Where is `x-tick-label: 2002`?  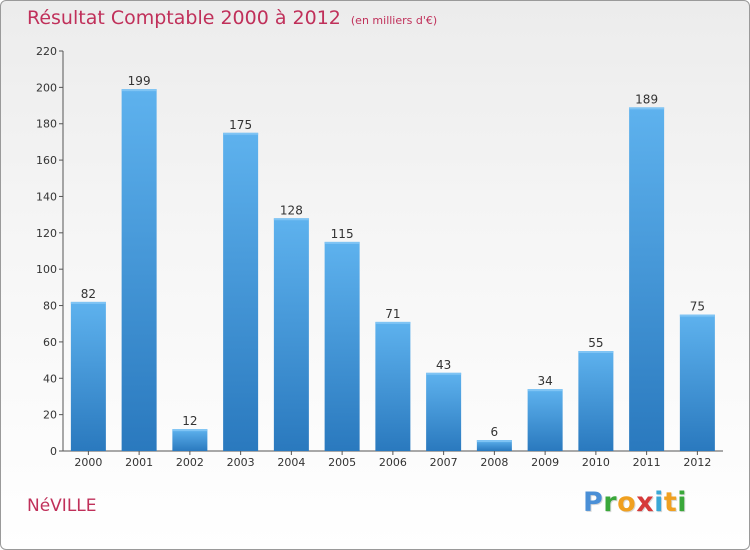
x-tick-label: 2002 is located at coordinates (190, 462).